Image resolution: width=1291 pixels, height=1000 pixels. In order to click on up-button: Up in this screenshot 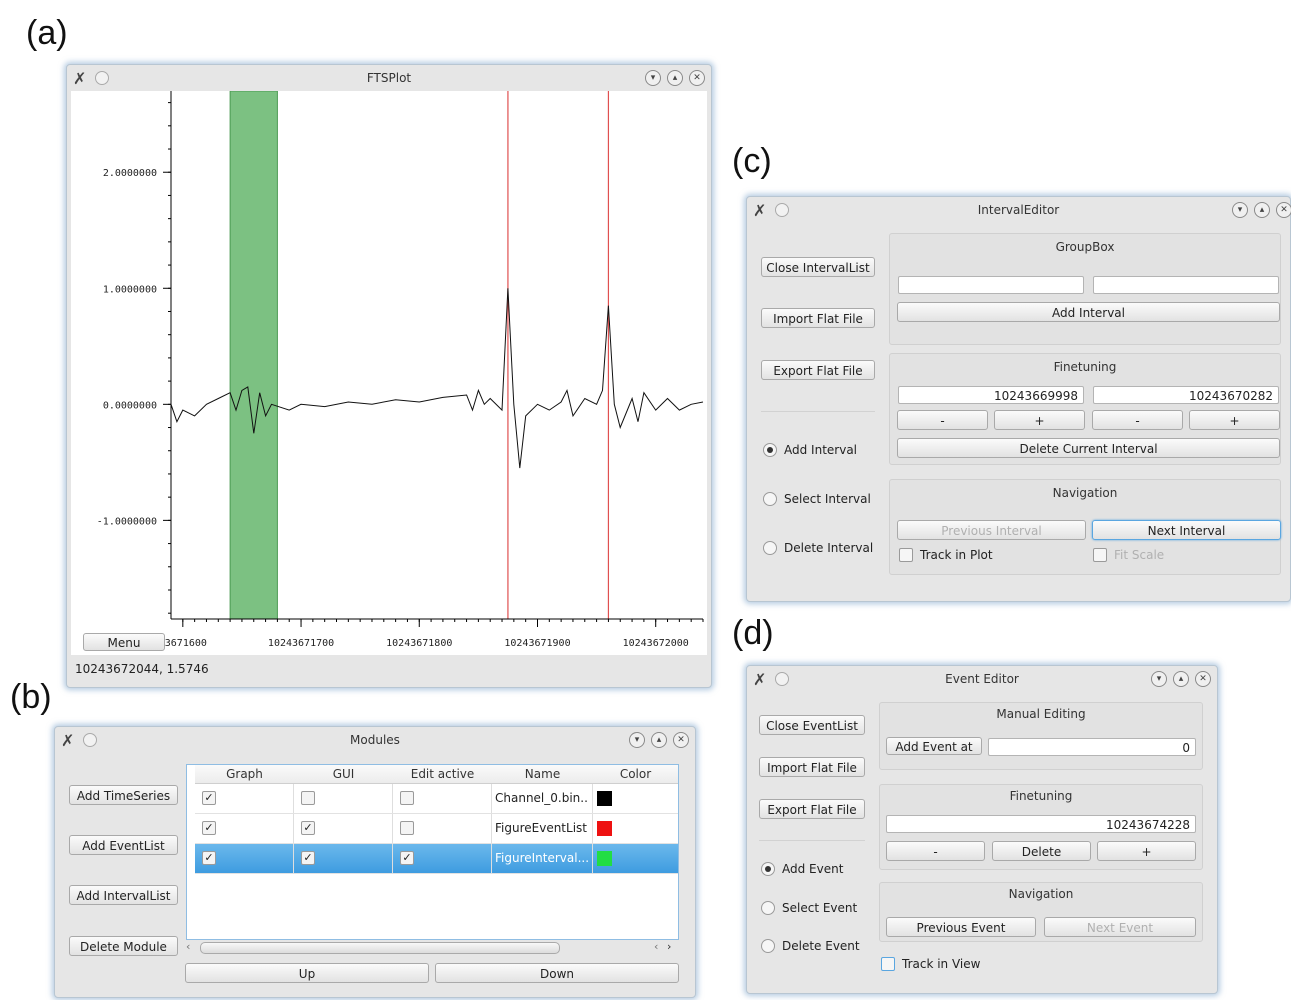, I will do `click(307, 973)`.